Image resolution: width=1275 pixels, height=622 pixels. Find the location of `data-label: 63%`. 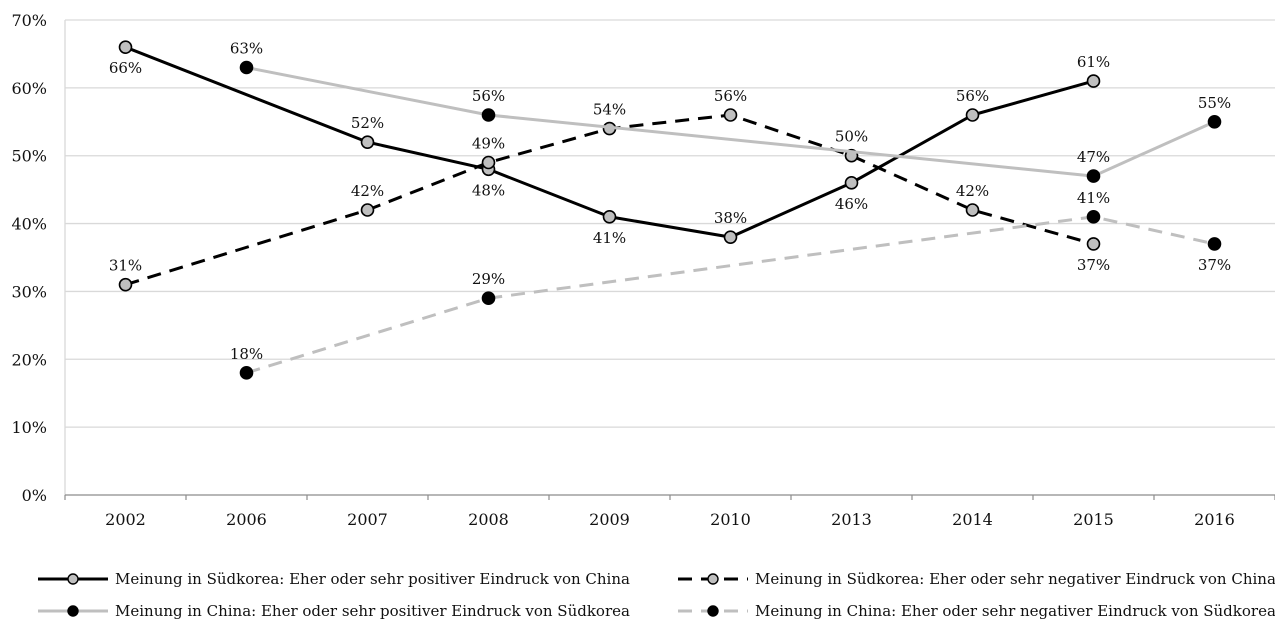

data-label: 63% is located at coordinates (246, 49).